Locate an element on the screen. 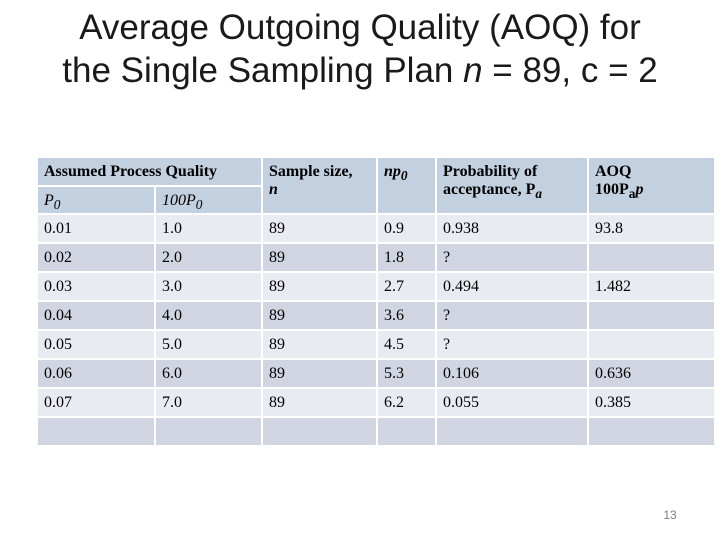 This screenshot has width=720, height=540. cell-p0: 0.06 is located at coordinates (96, 374).